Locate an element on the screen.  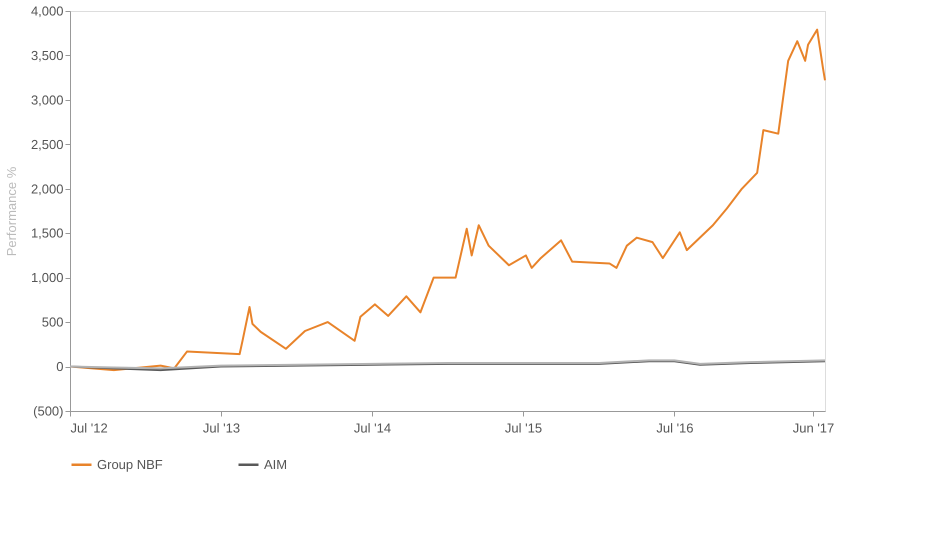
y-tick-label: 4,000 is located at coordinates (47, 11).